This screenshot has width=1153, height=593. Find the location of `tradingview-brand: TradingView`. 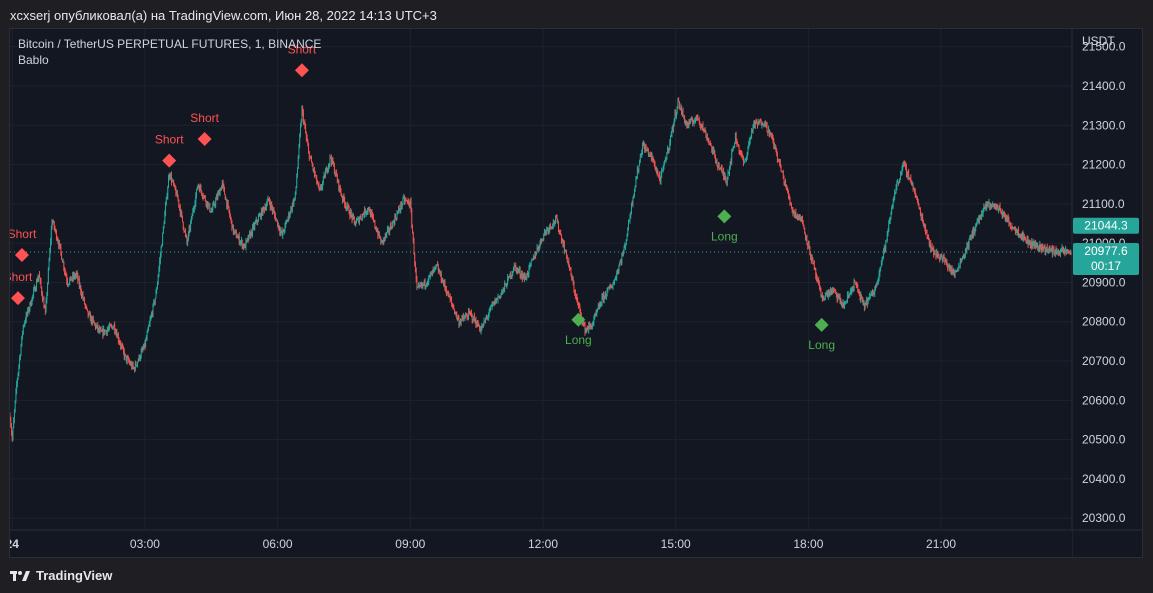

tradingview-brand: TradingView is located at coordinates (61, 575).